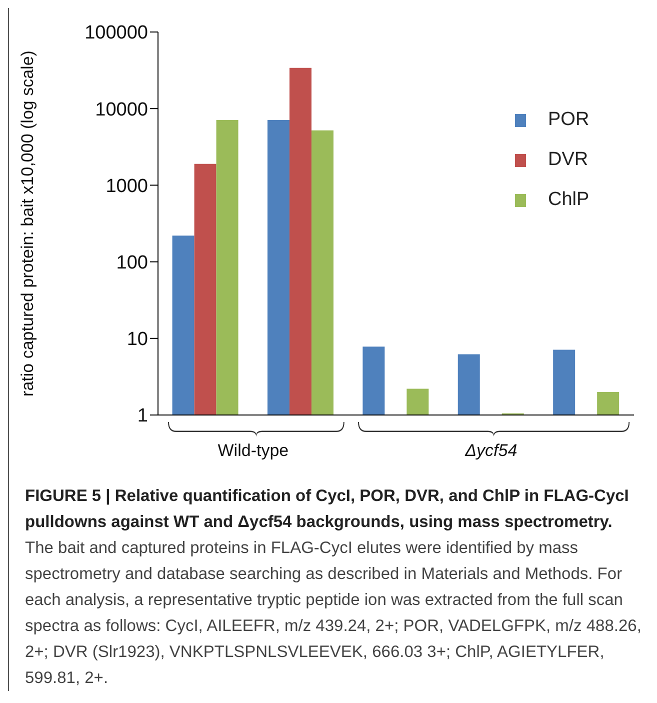  I want to click on legend-label: POR, so click(569, 120).